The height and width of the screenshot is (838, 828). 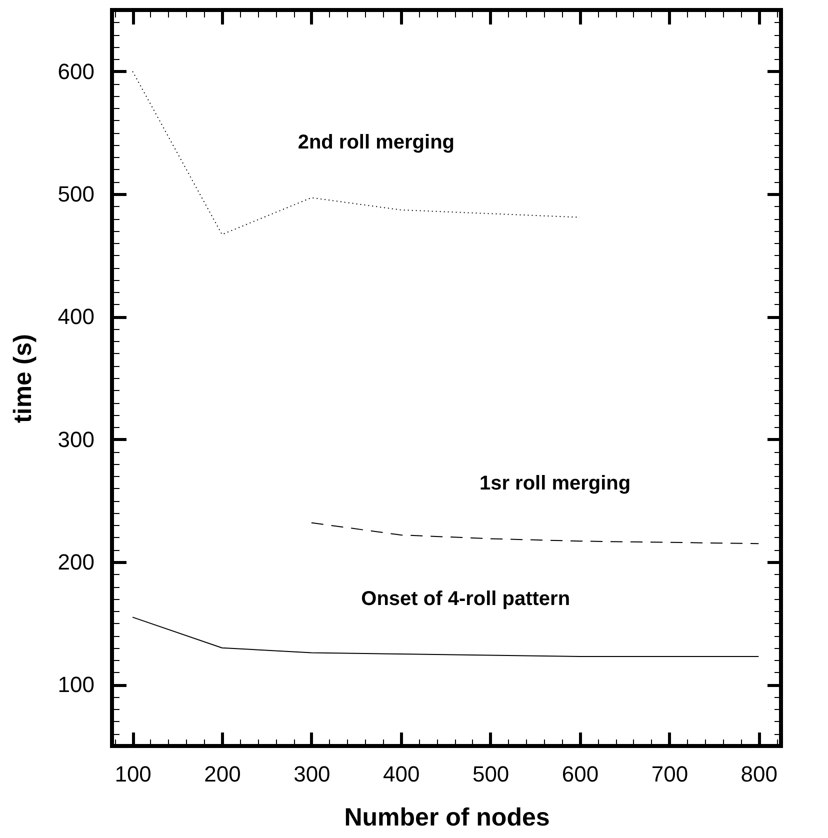 I want to click on text: Onset of 4-roll pattern, so click(x=465, y=599).